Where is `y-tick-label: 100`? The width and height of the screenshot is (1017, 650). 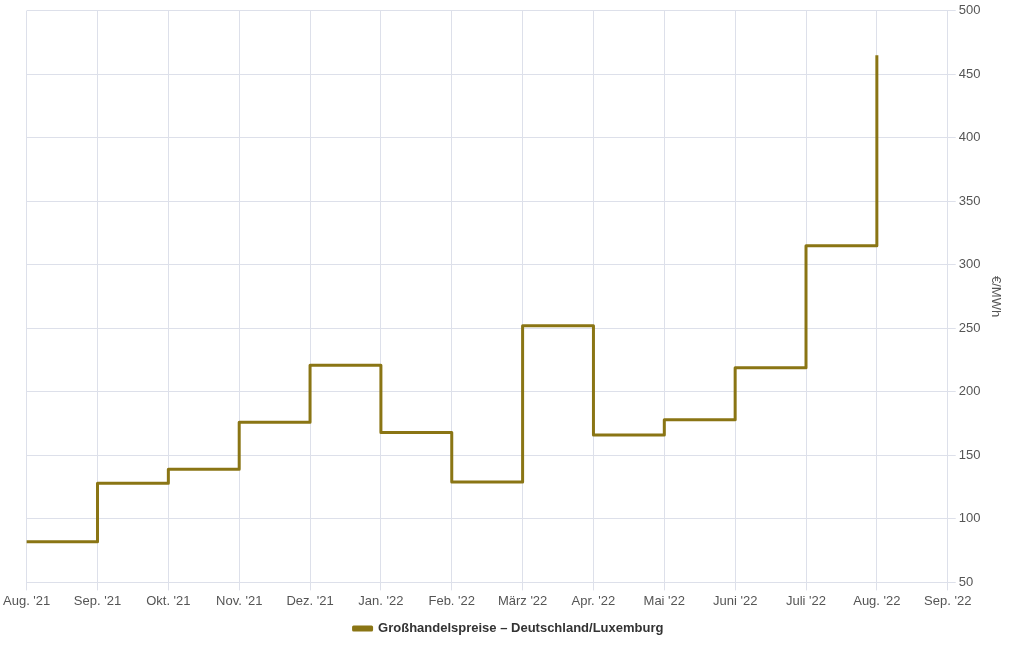 y-tick-label: 100 is located at coordinates (969, 518).